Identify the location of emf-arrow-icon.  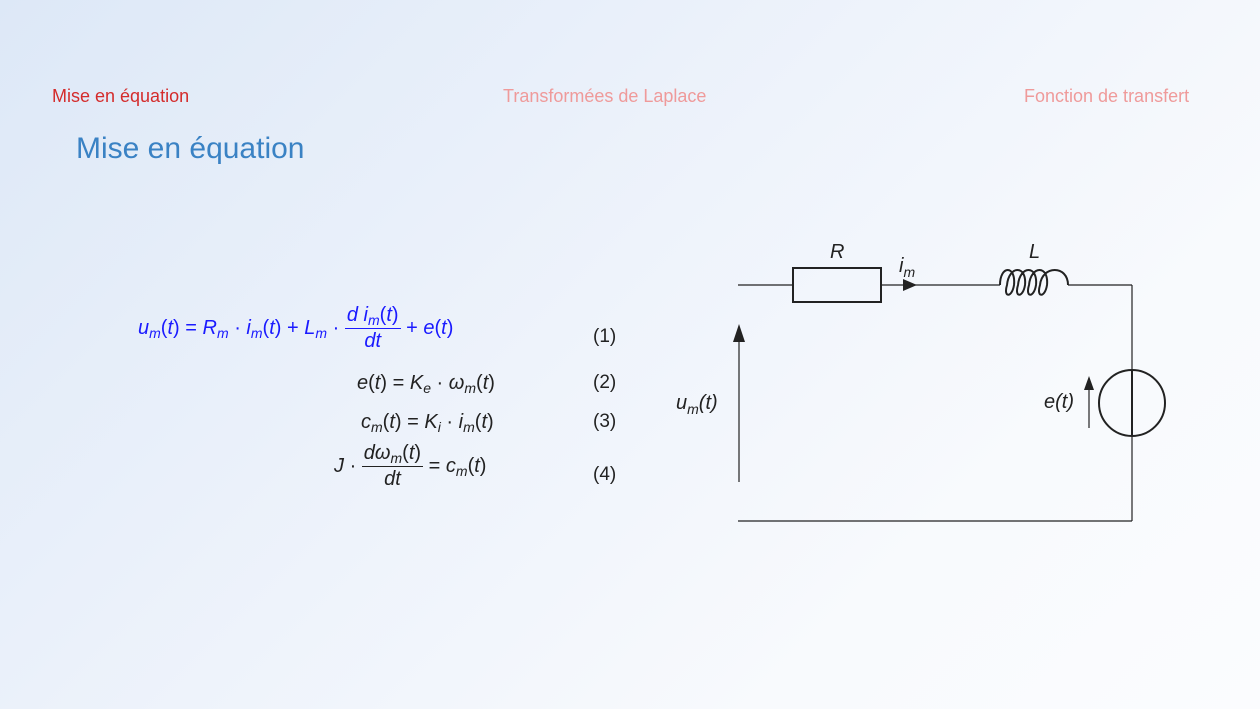
(1089, 383).